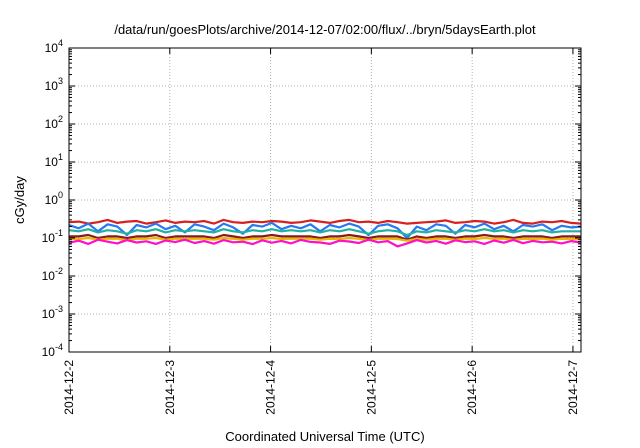 This screenshot has width=640, height=448. Describe the element at coordinates (59, 309) in the screenshot. I see `y-tick-label-exponent: -3` at that location.